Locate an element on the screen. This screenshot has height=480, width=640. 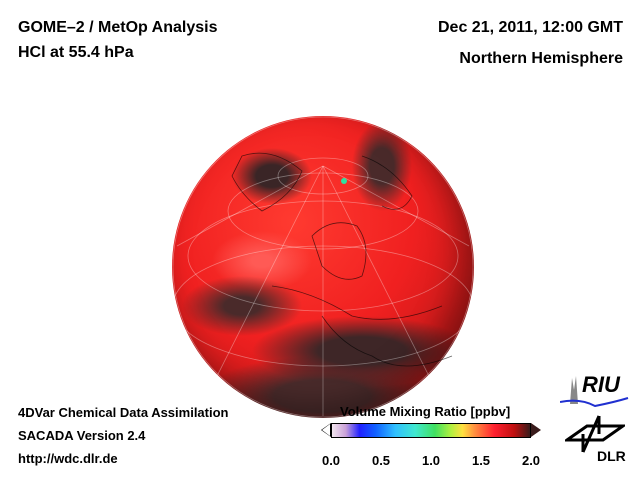
colorbar-tick: 1.0 is located at coordinates (431, 460).